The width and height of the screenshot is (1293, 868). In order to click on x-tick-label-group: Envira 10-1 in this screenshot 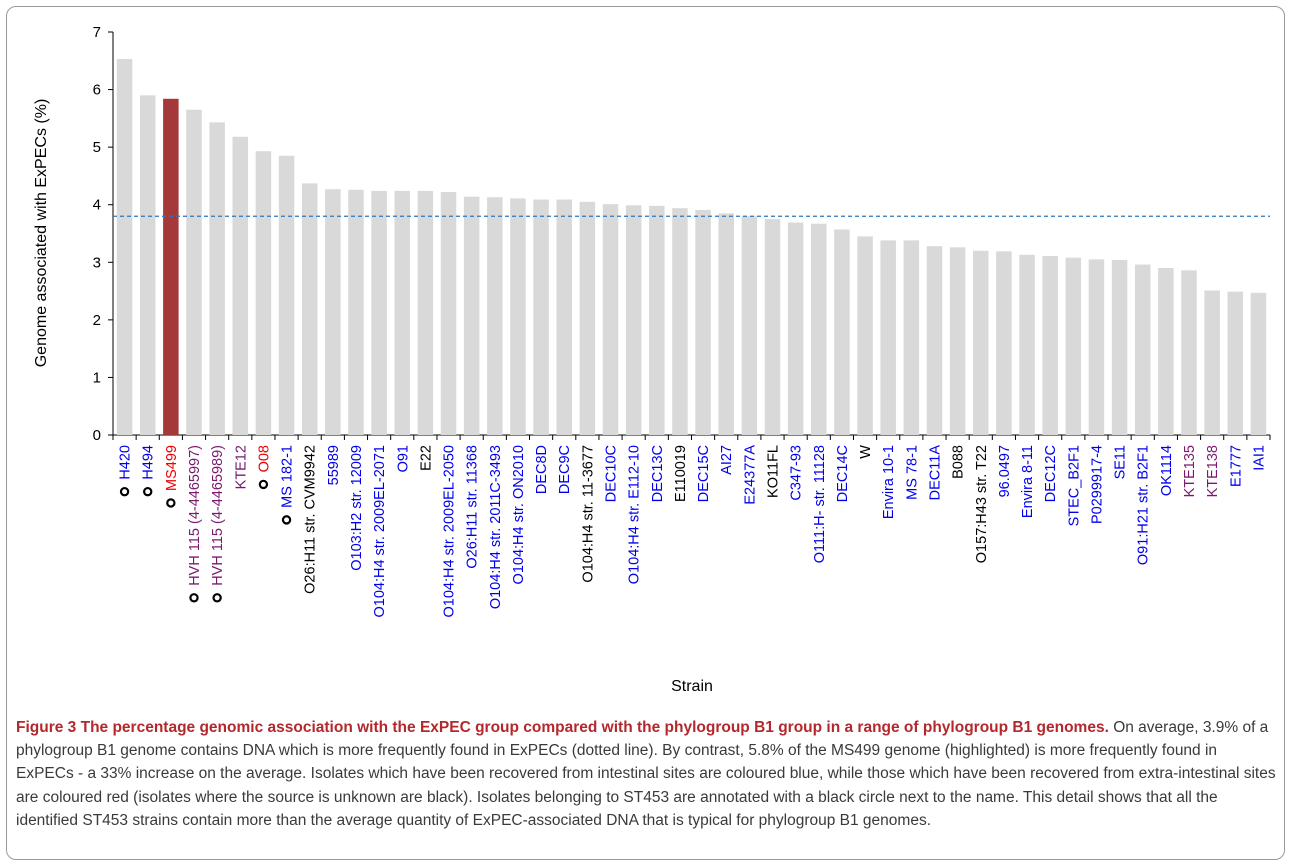, I will do `click(889, 482)`.